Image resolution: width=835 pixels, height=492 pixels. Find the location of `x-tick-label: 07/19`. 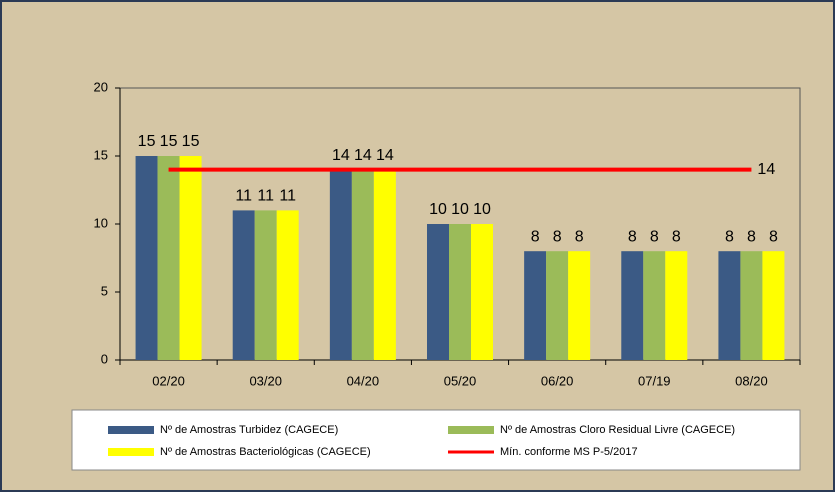

x-tick-label: 07/19 is located at coordinates (654, 380).